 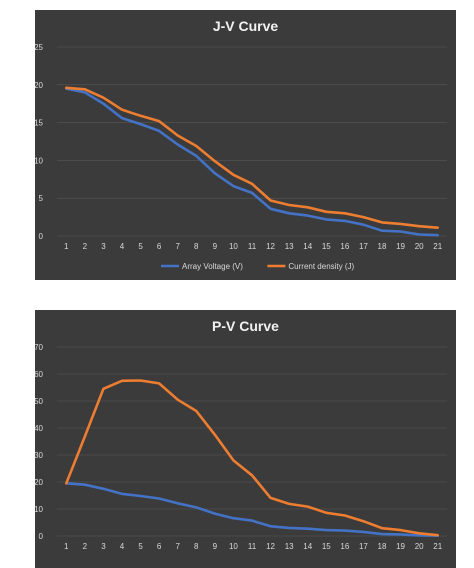 What do you see at coordinates (437, 246) in the screenshot?
I see `jv-x-tick-label: 21` at bounding box center [437, 246].